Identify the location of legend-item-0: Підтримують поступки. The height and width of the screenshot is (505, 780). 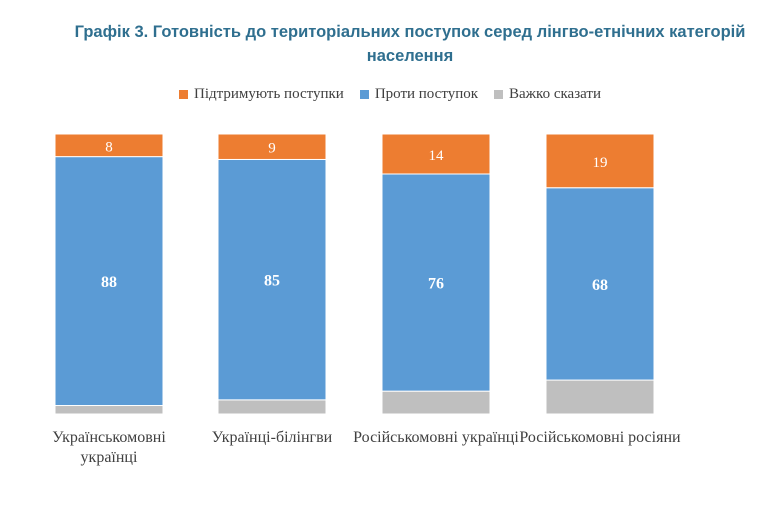
(261, 94).